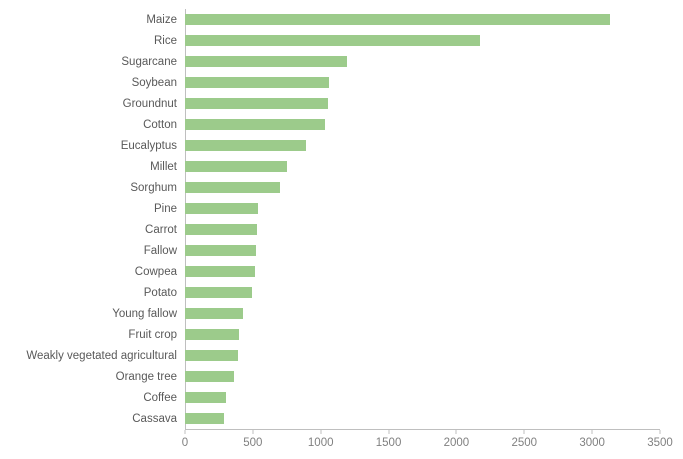 Image resolution: width=683 pixels, height=459 pixels. I want to click on category-label: Sugarcane, so click(149, 61).